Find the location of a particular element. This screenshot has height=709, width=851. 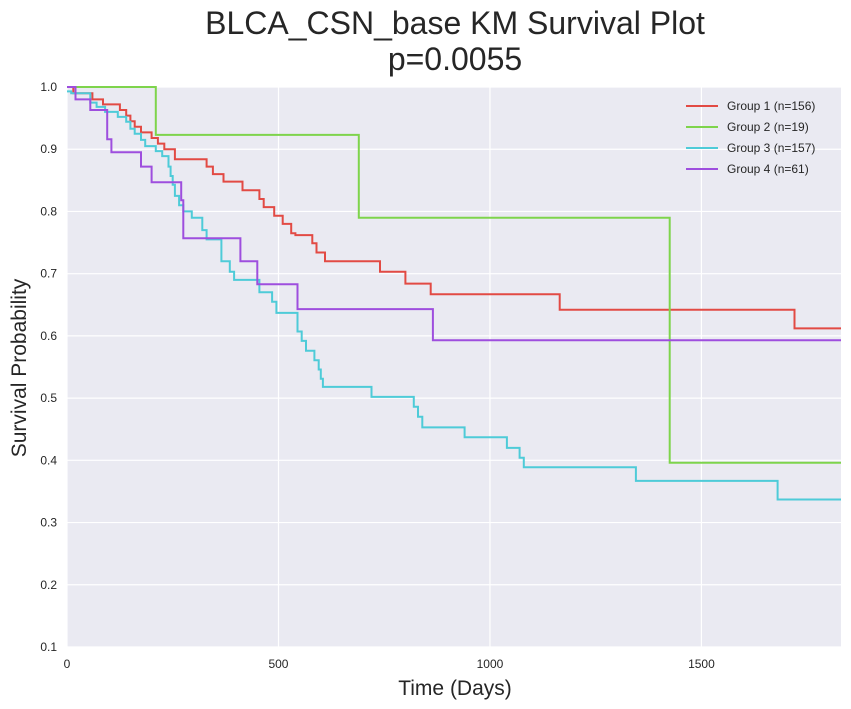

y-tick-label-9: 1.0 is located at coordinates (48, 87).